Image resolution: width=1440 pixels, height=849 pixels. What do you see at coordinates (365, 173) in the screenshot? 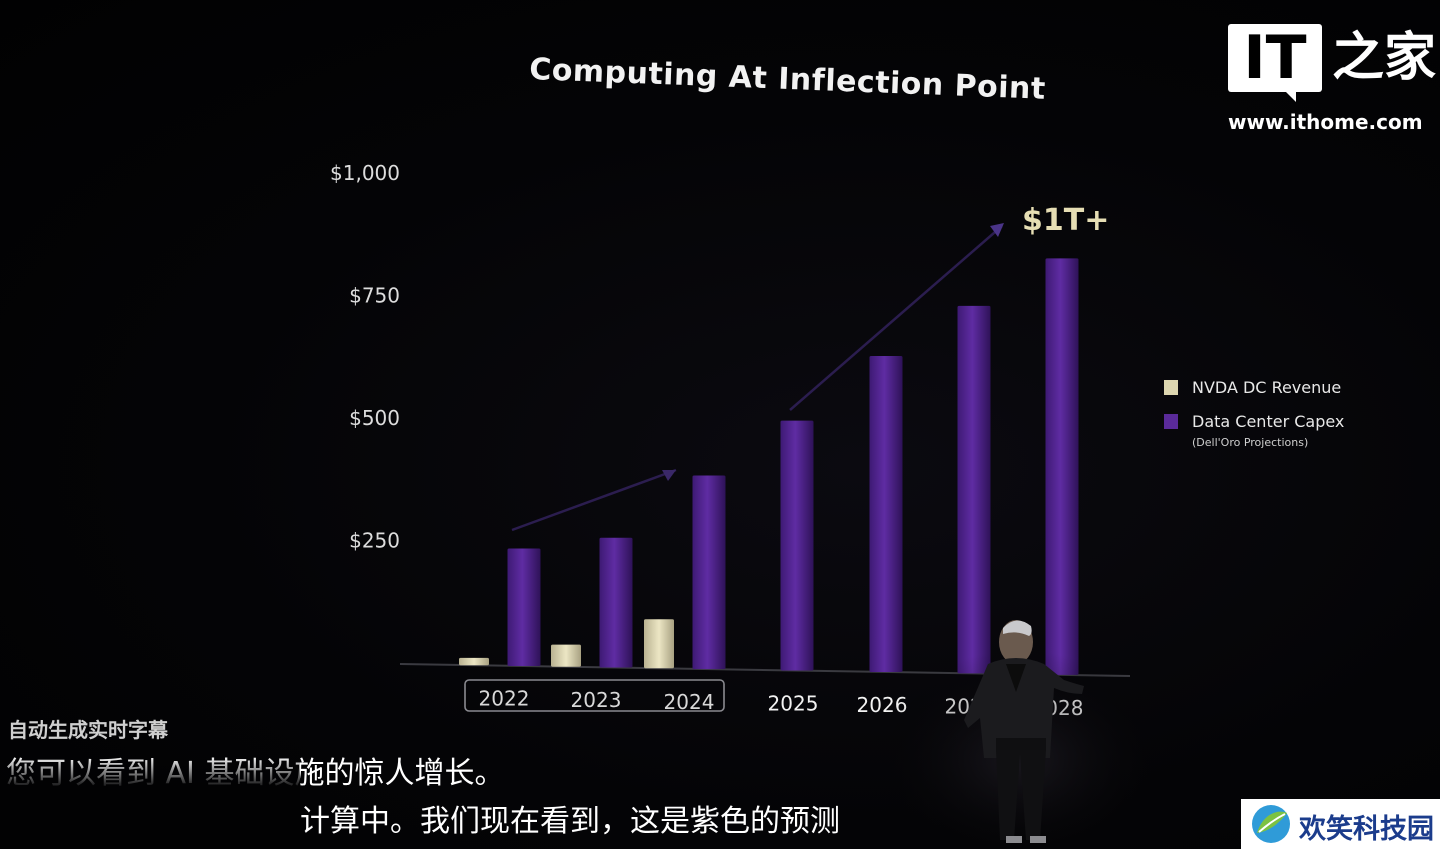
I see `y-tick-label: $1,000` at bounding box center [365, 173].